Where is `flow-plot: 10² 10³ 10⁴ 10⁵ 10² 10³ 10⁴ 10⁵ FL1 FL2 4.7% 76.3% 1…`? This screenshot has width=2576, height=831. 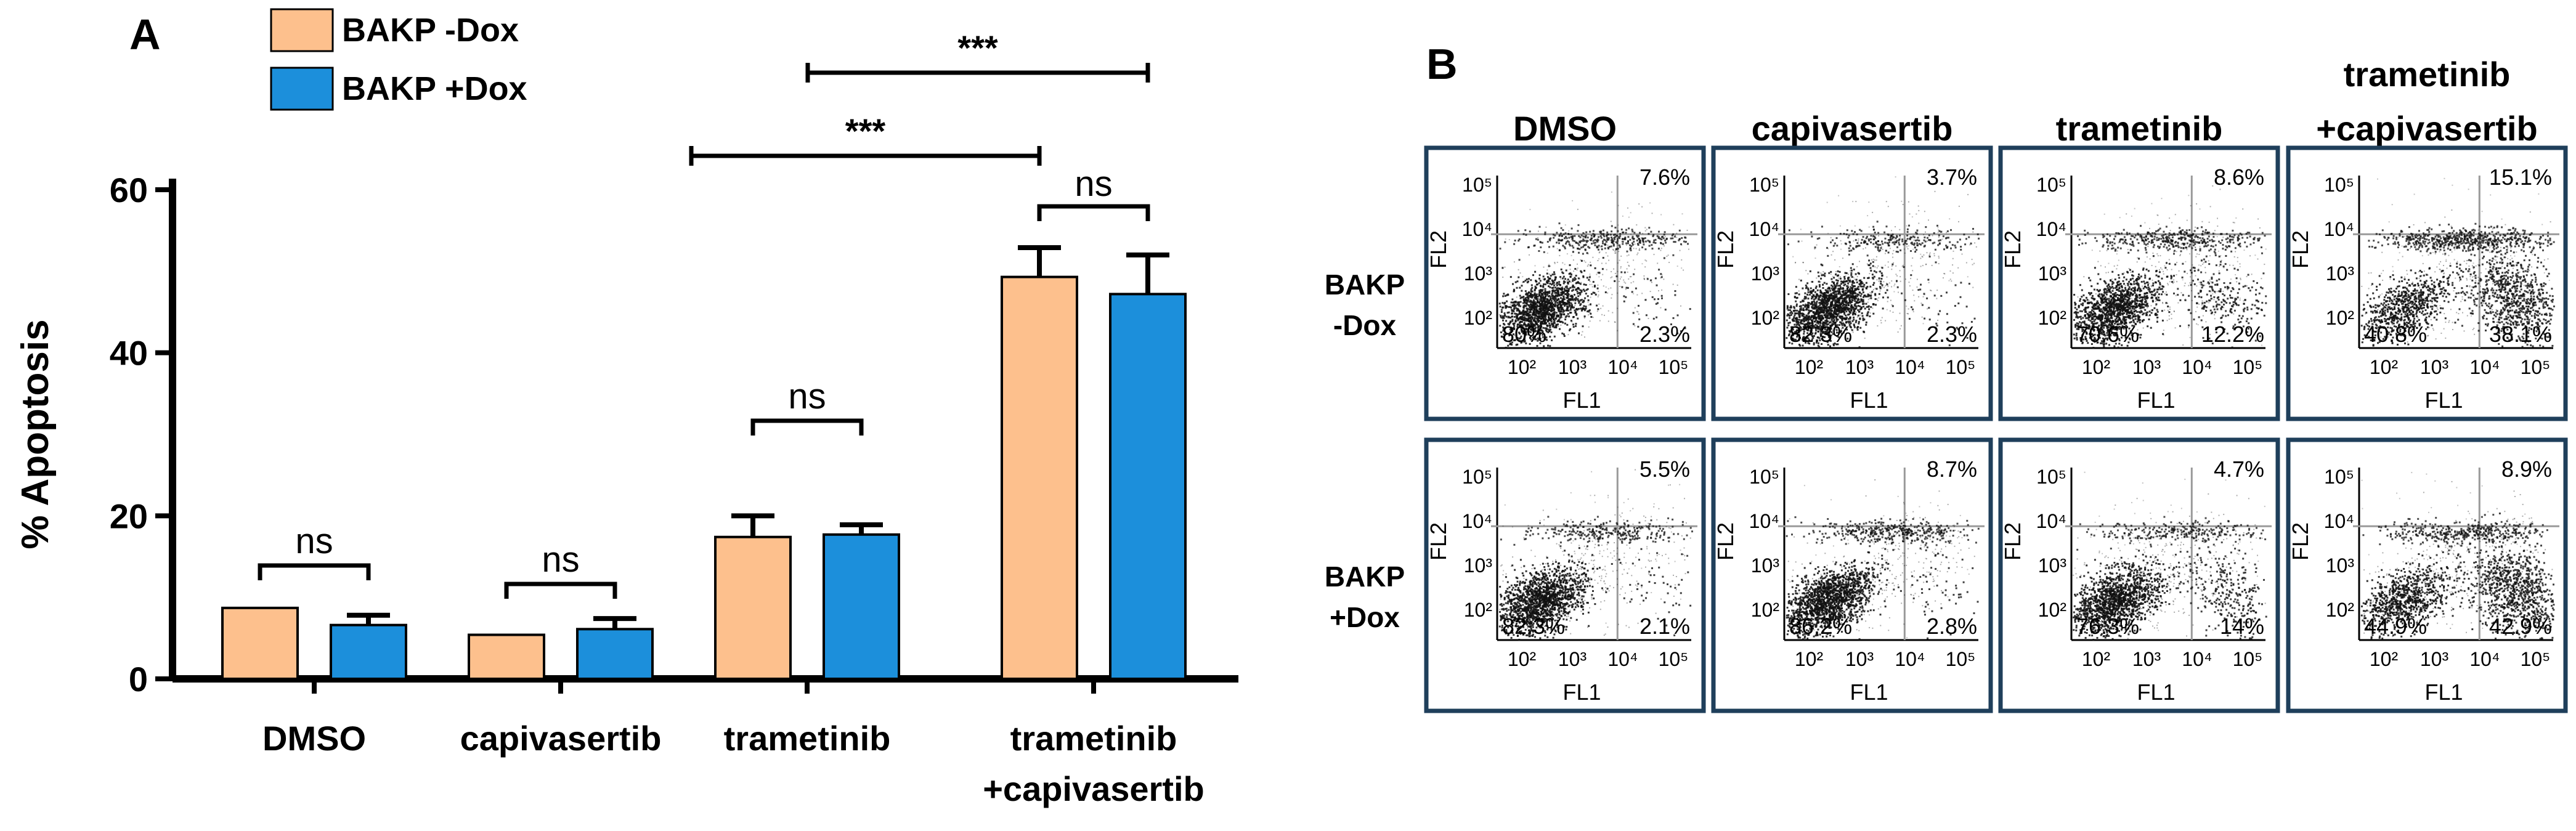
flow-plot: 10² 10³ 10⁴ 10⁵ 10² 10³ 10⁴ 10⁵ FL1 FL2 4.7% 76.3% 1… is located at coordinates (2139, 575).